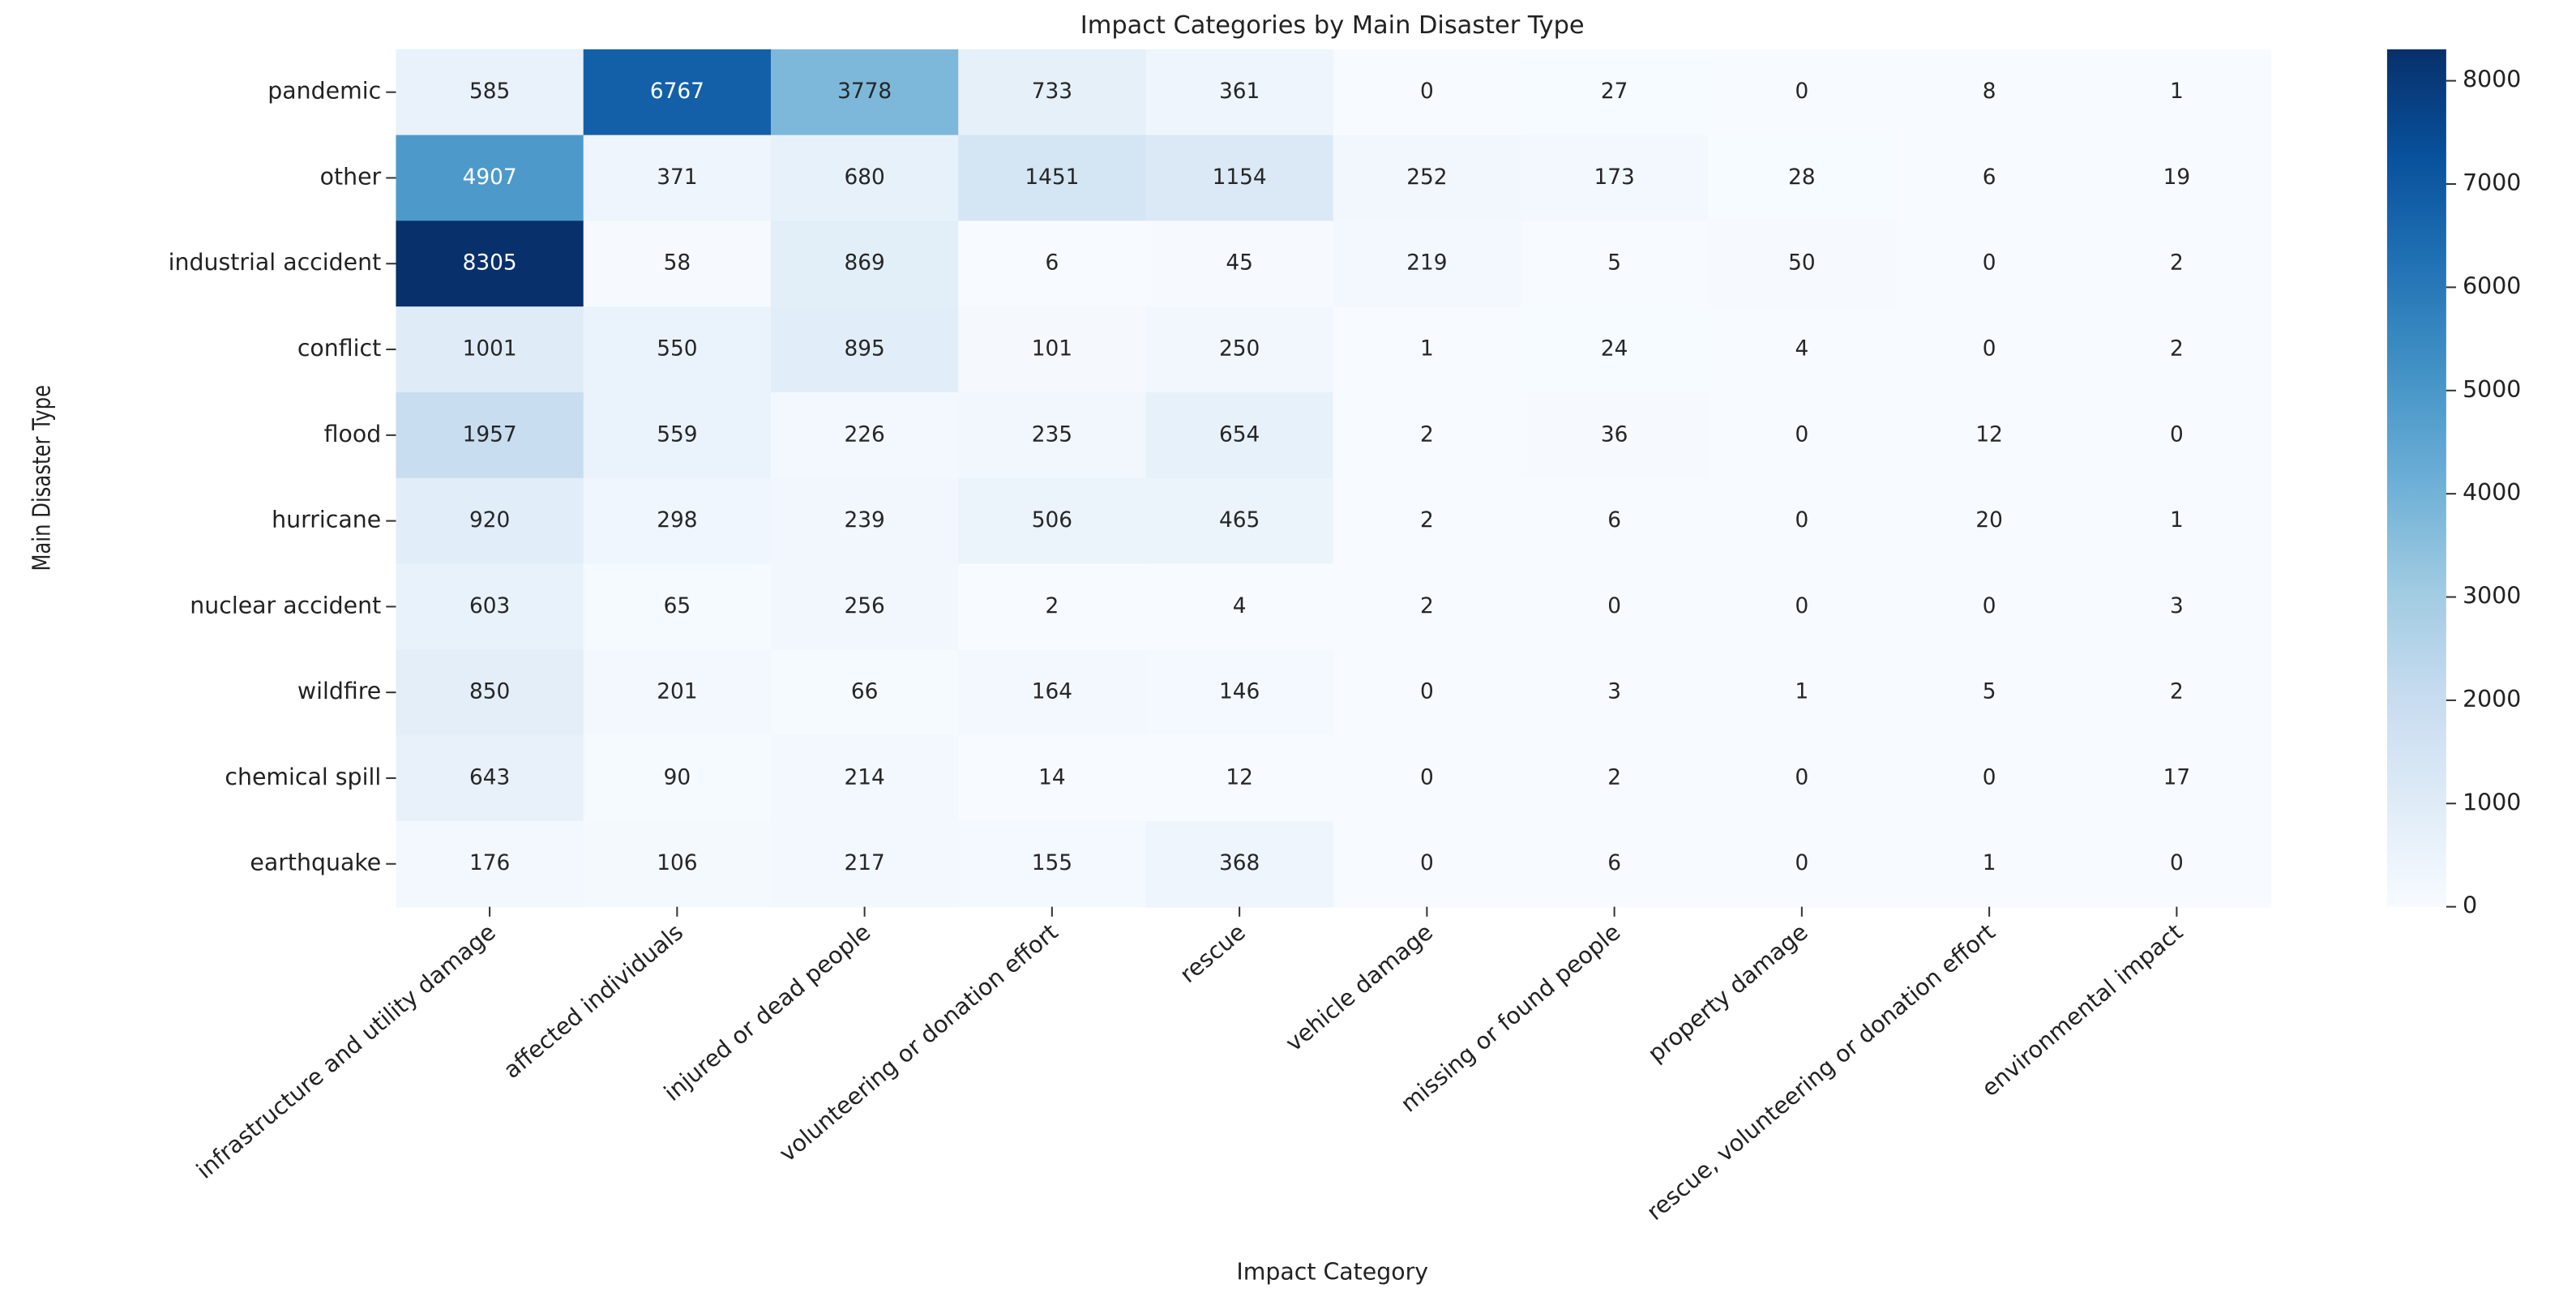 The width and height of the screenshot is (2576, 1301). I want to click on cell-label: 465, so click(1239, 520).